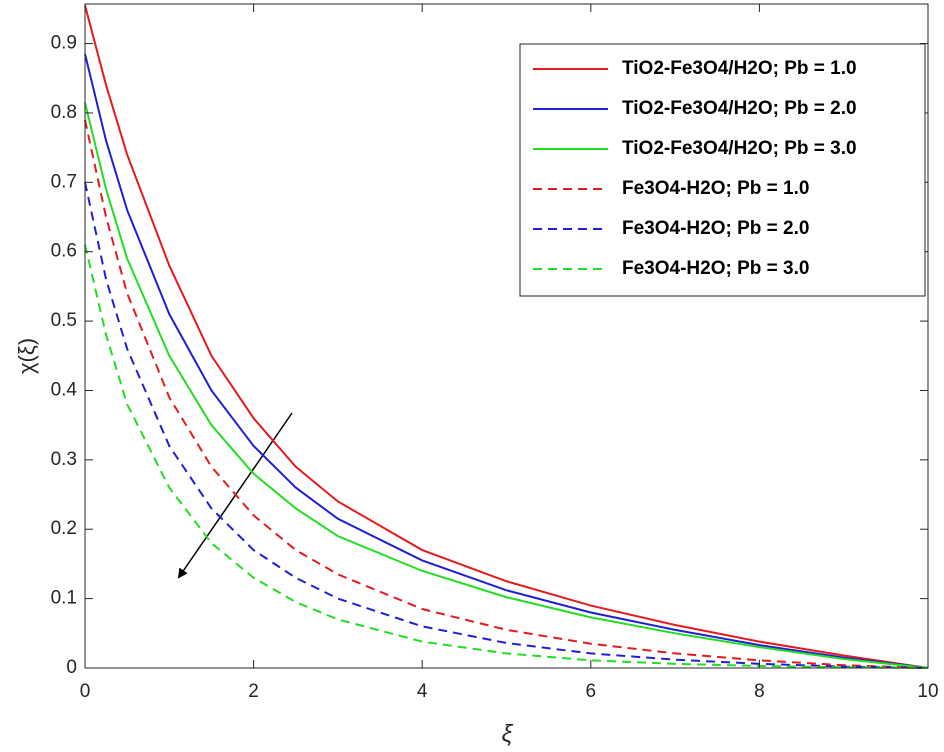  I want to click on legend-box, so click(722, 170).